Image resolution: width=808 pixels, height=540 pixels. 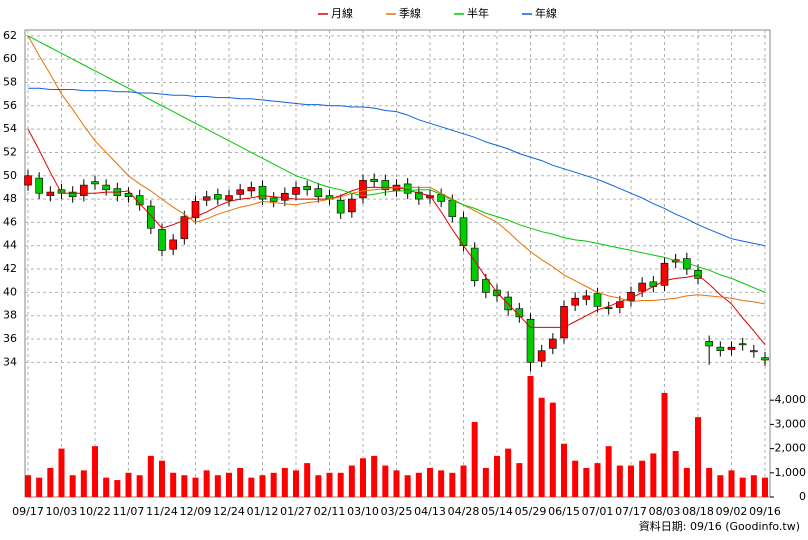 I want to click on y-tick-label: 36, so click(x=10, y=338).